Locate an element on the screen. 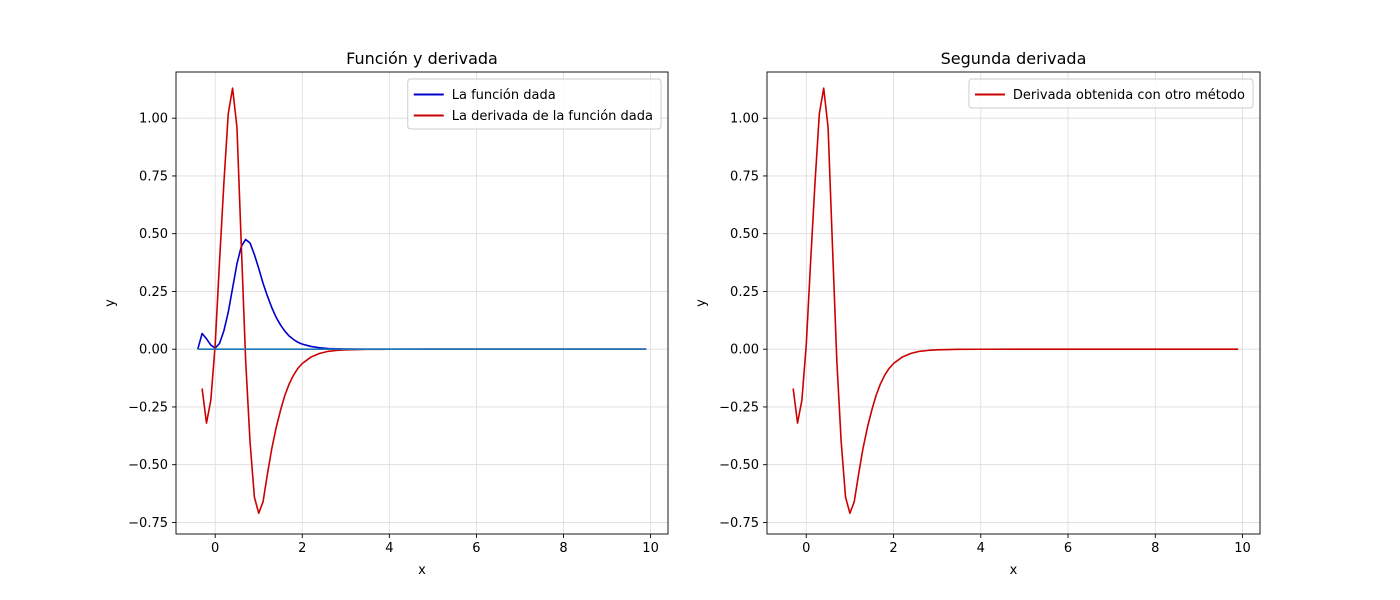 Image resolution: width=1400 pixels, height=600 pixels. chart-title: Función y derivada is located at coordinates (422, 58).